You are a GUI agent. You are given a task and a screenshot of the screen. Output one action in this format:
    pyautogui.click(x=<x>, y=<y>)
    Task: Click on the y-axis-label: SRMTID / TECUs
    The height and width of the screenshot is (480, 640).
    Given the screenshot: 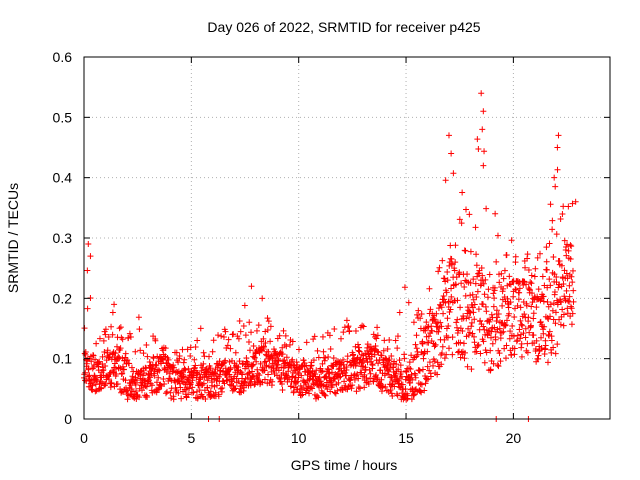 What is the action you would take?
    pyautogui.click(x=13, y=238)
    